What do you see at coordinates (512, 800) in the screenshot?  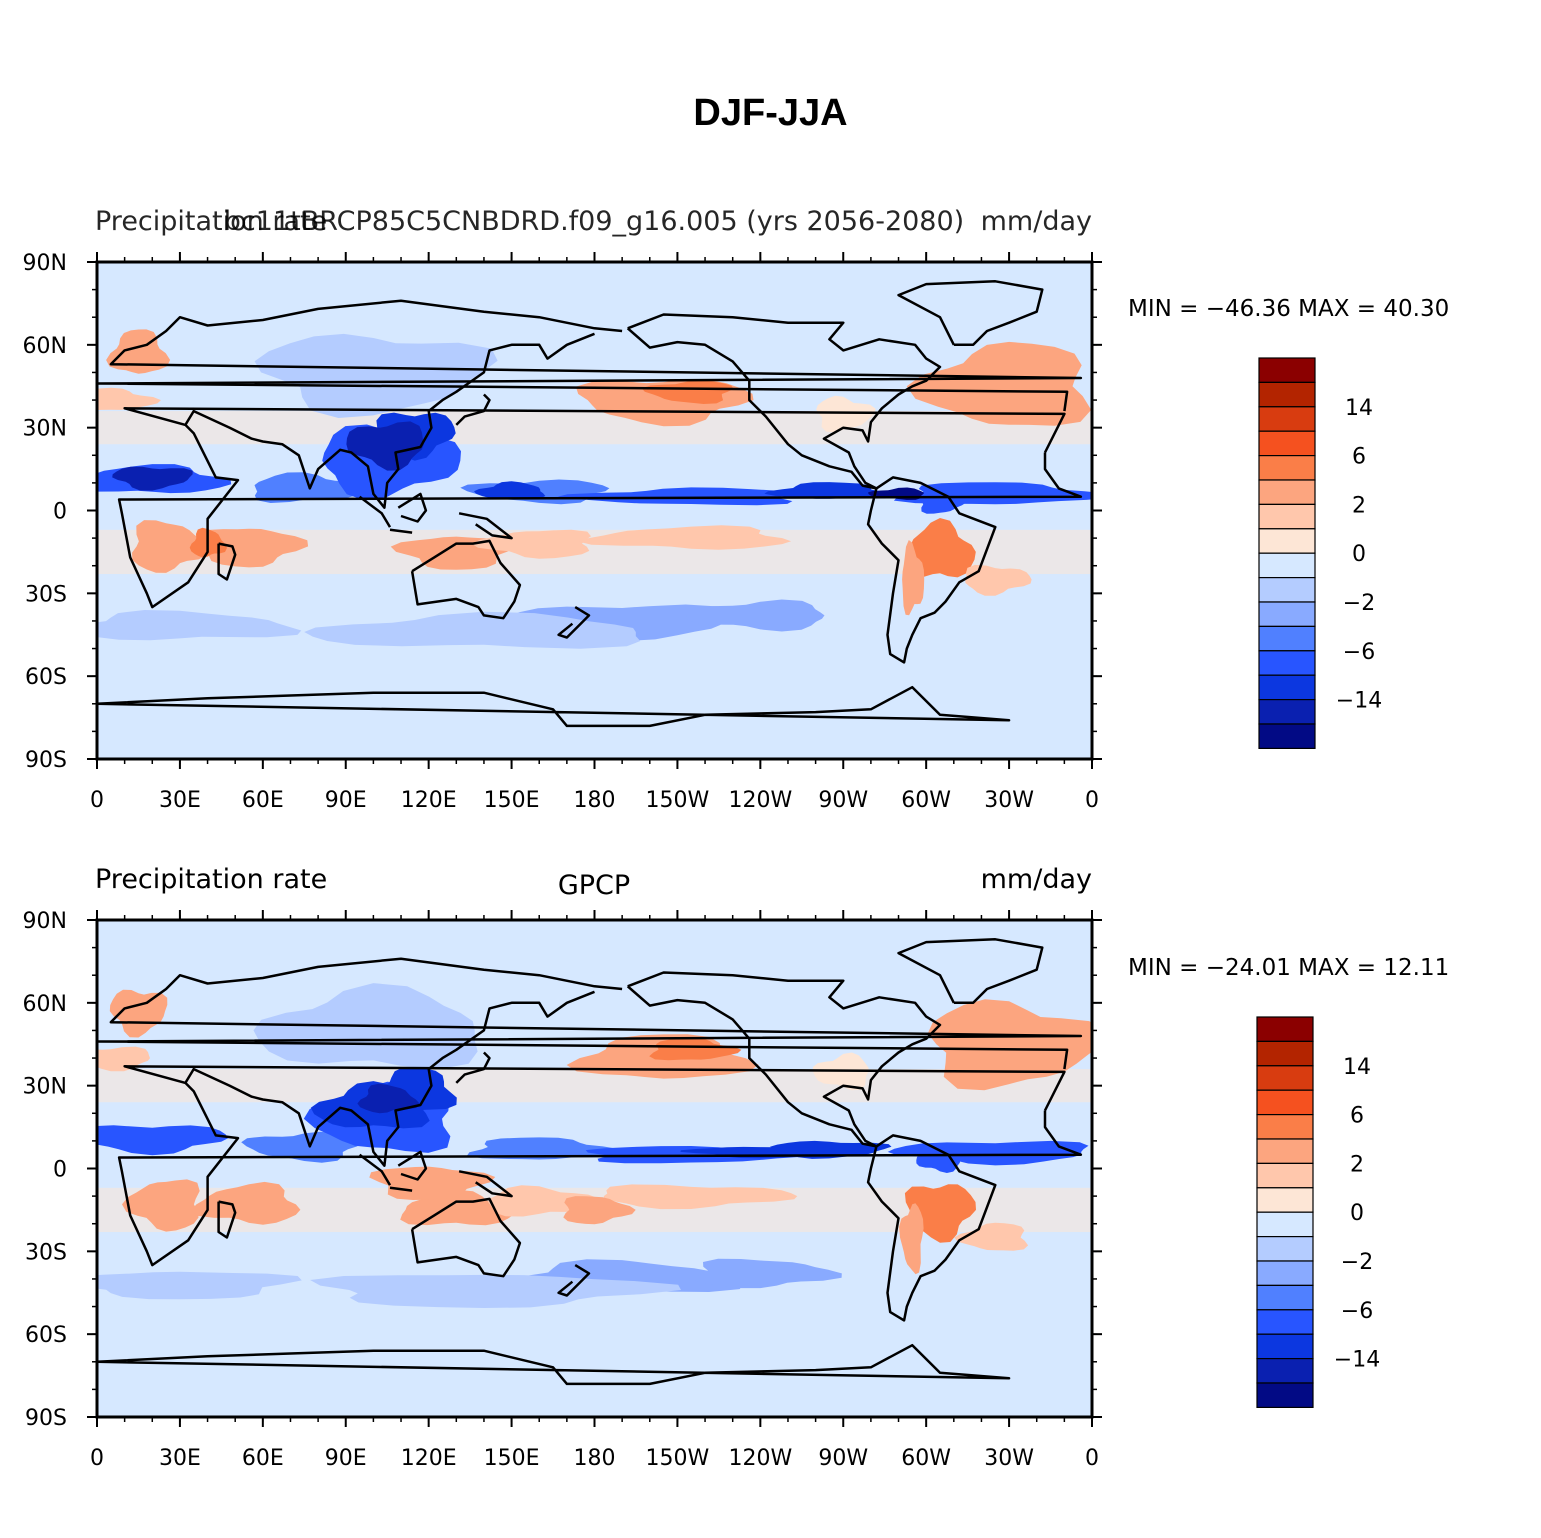 I see `lon-tick-label: 150E` at bounding box center [512, 800].